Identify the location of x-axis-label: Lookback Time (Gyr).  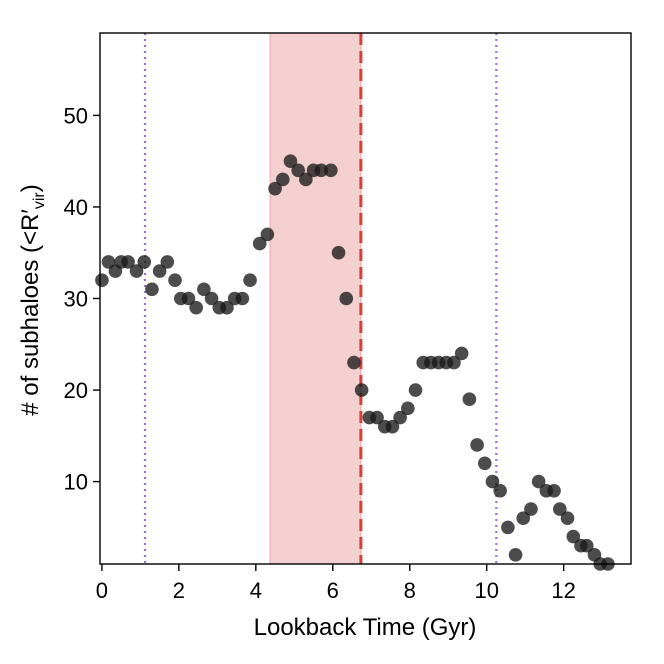
(365, 627).